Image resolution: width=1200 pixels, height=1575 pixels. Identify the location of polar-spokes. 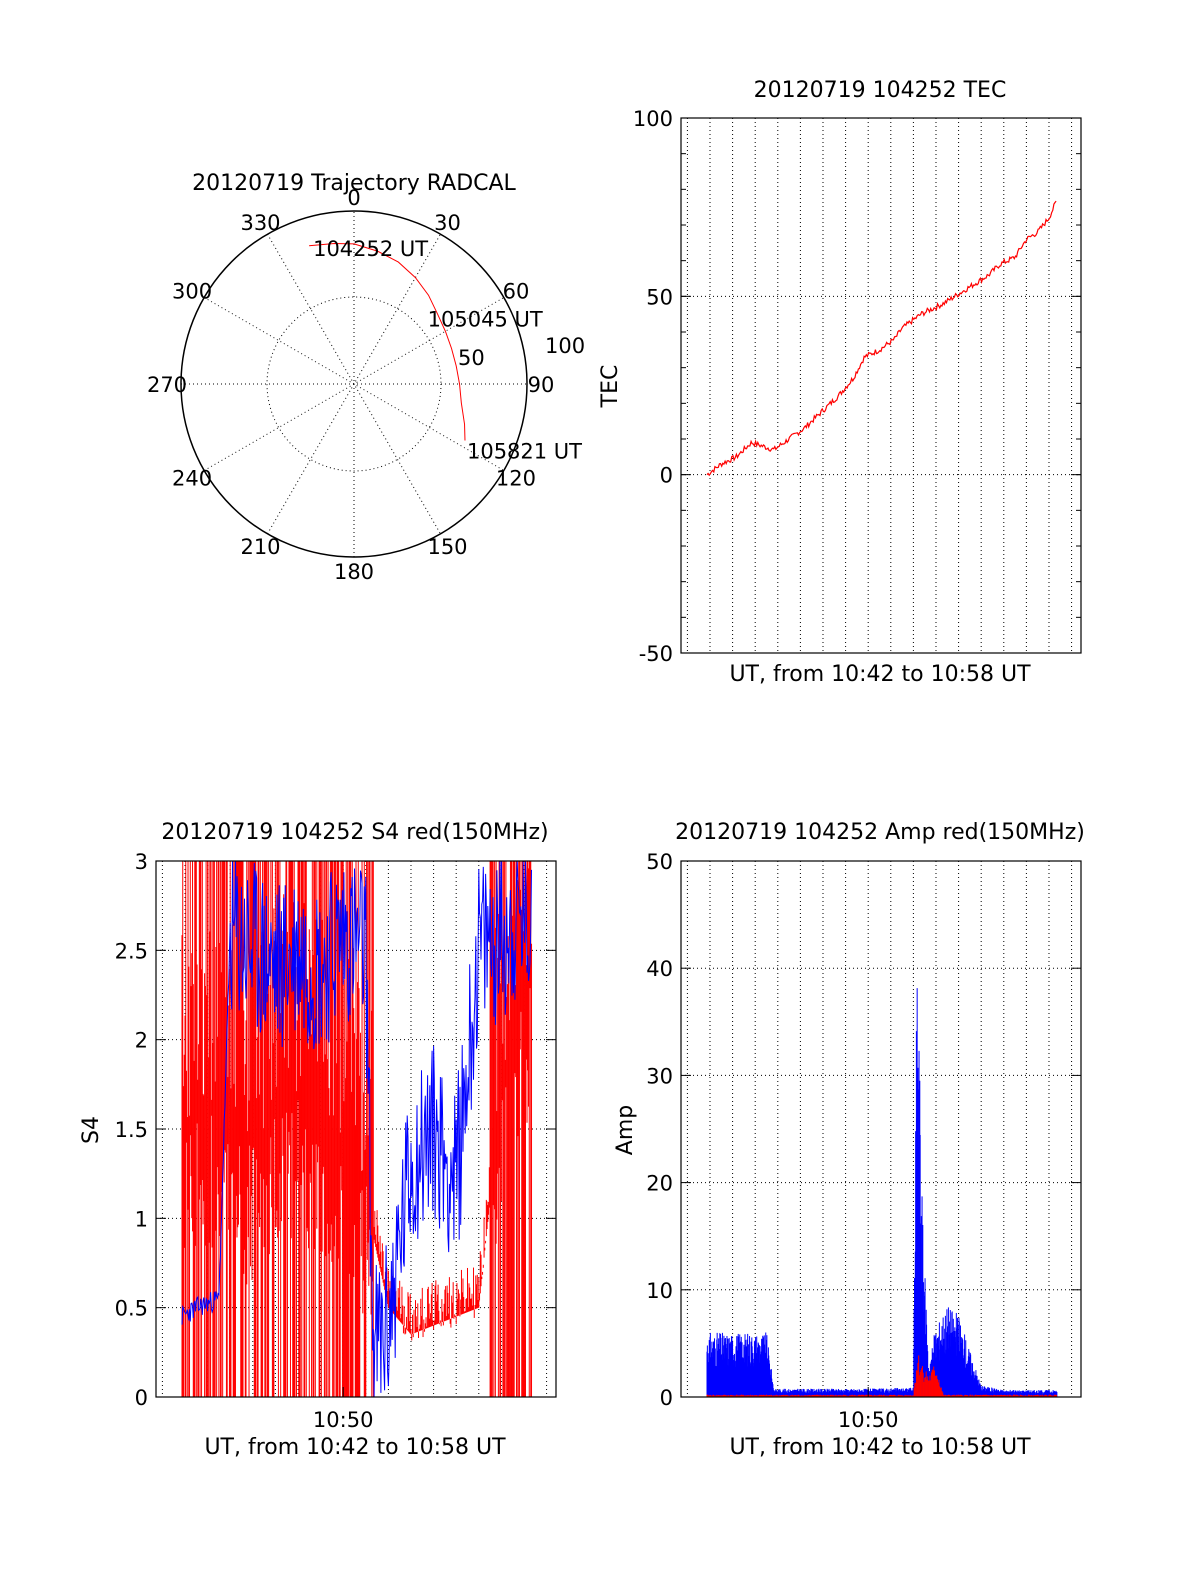
(354, 384).